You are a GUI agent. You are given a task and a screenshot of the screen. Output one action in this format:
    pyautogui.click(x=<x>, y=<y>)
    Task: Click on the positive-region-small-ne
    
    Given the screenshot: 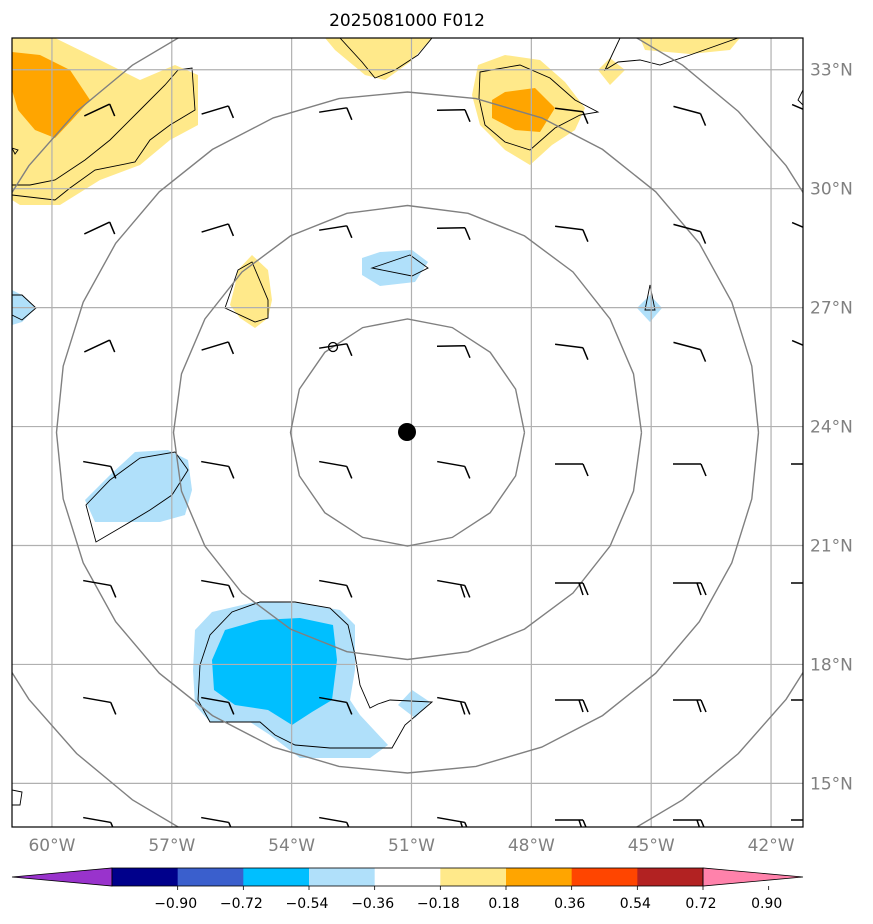 What is the action you would take?
    pyautogui.click(x=611, y=71)
    